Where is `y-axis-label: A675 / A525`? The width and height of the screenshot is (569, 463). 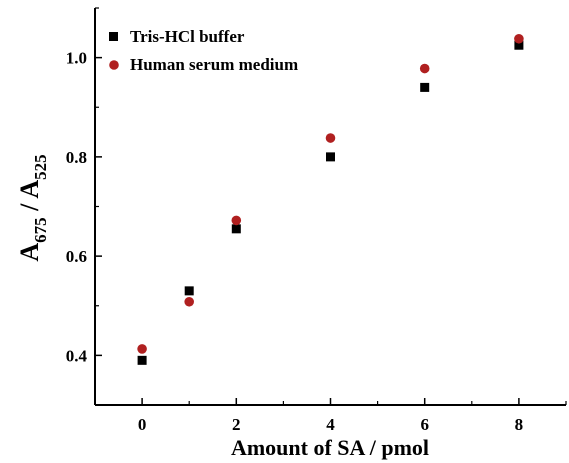 y-axis-label: A675 / A525 is located at coordinates (32, 207).